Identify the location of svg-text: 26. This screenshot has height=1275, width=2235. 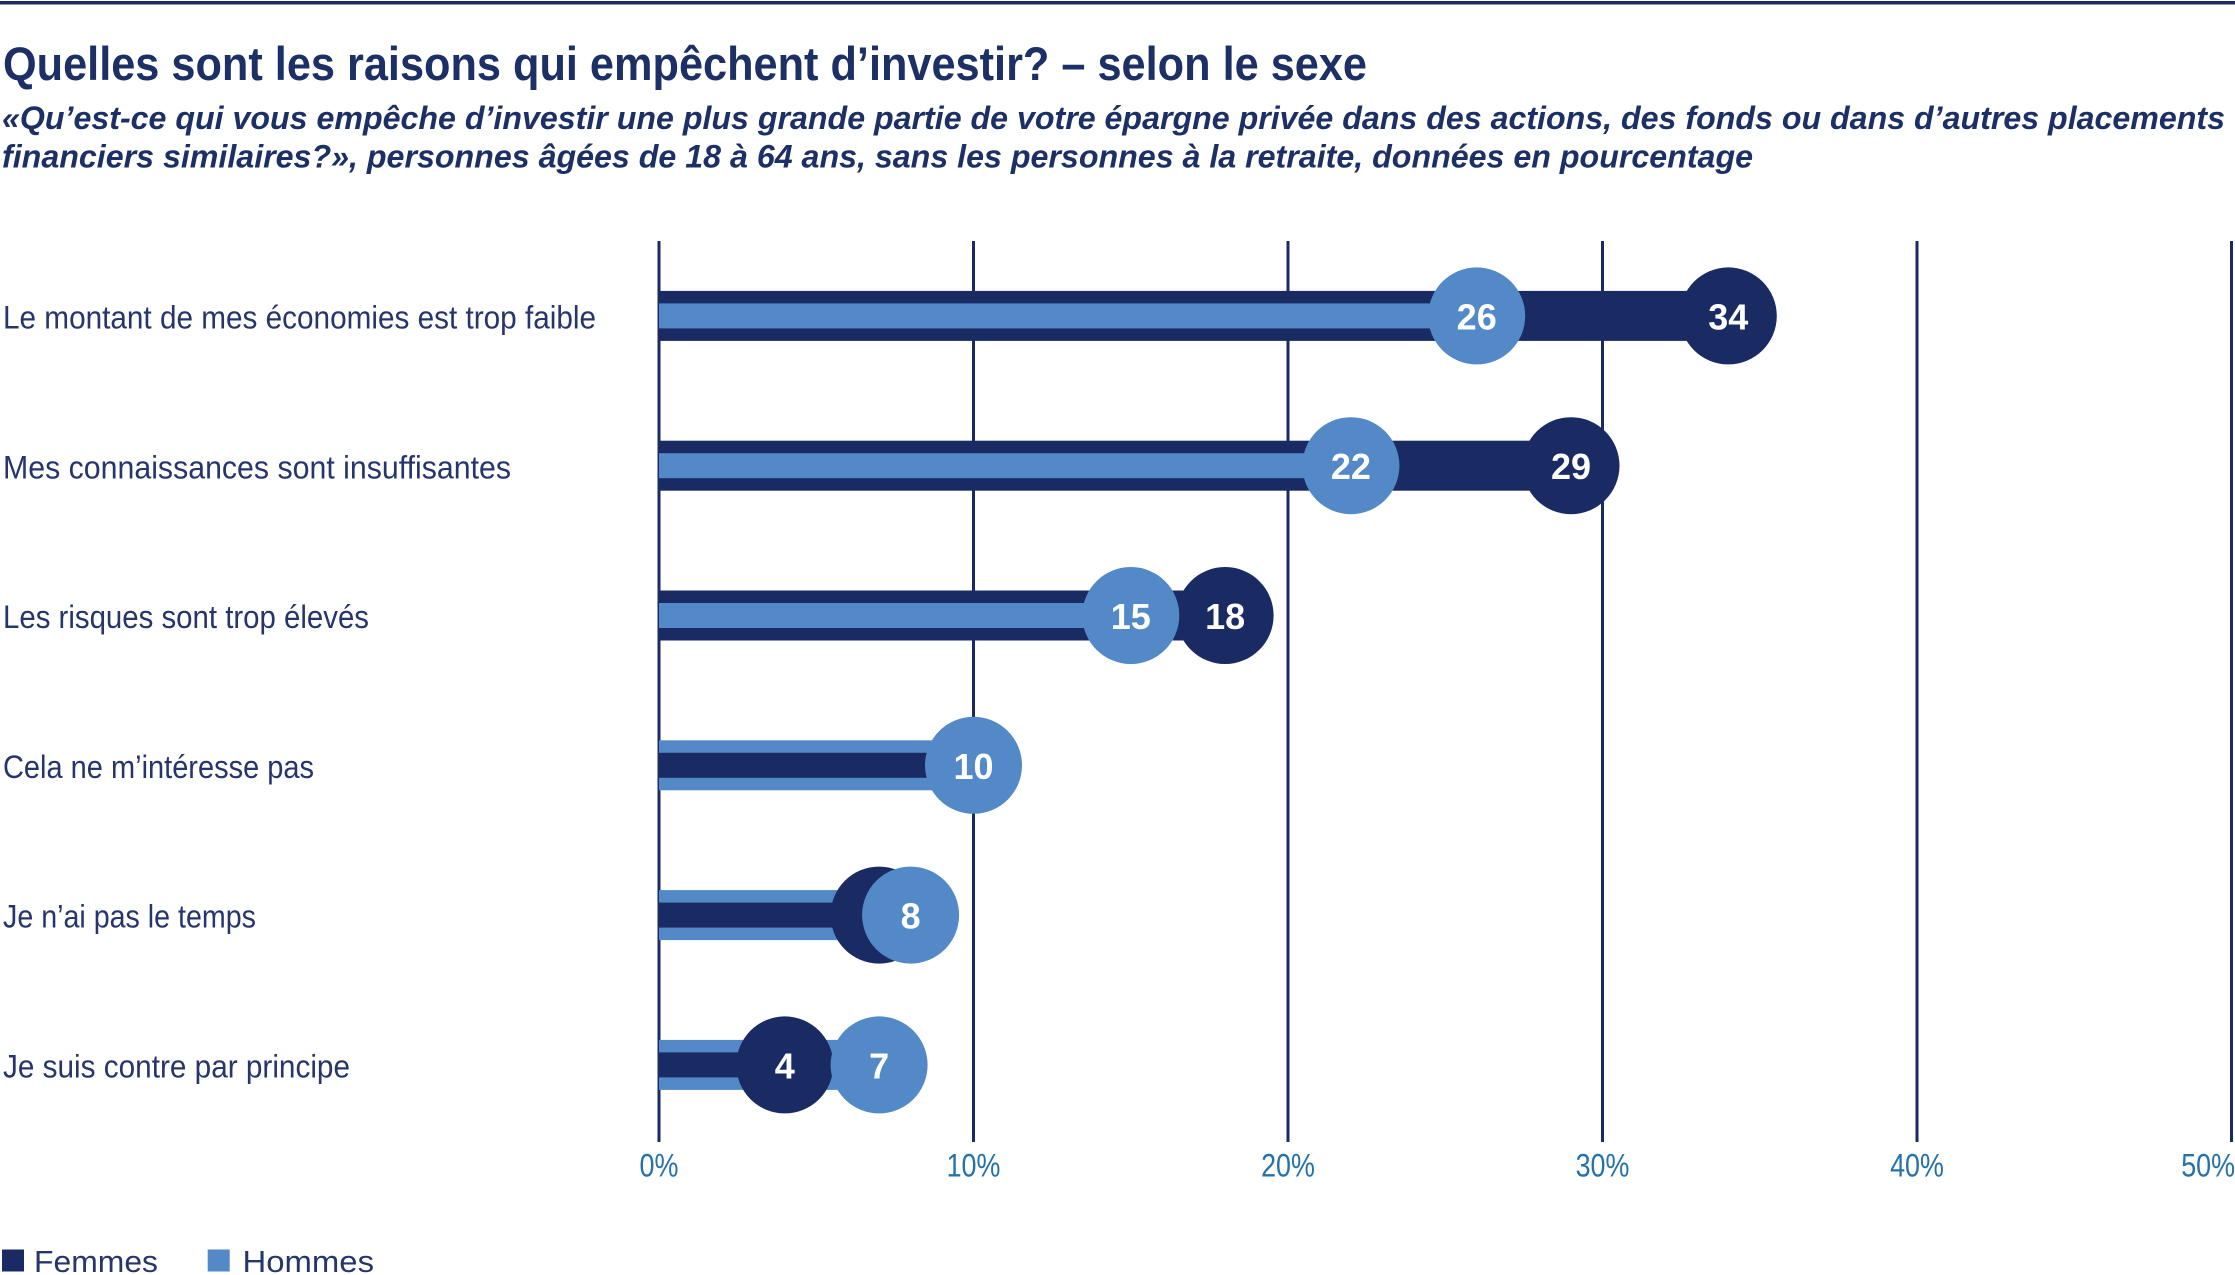
(1477, 316).